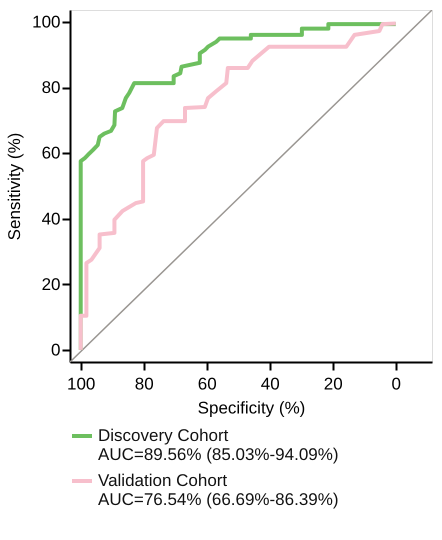  What do you see at coordinates (218, 490) in the screenshot?
I see `legend-label: Validation Cohort AUC=76.54% (66.69%-86.39%)` at bounding box center [218, 490].